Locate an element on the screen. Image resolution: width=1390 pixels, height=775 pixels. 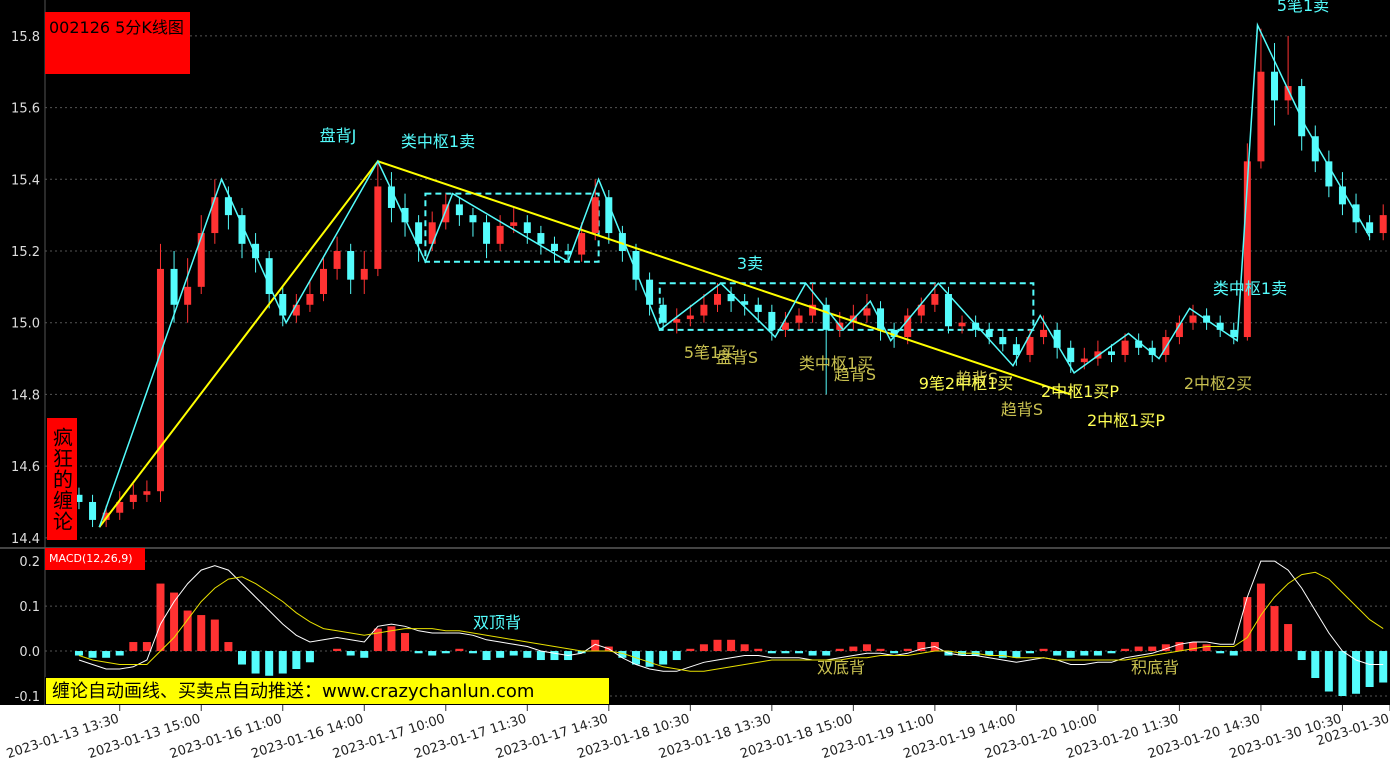
y-tick-label: 15.2 is located at coordinates (25, 252).